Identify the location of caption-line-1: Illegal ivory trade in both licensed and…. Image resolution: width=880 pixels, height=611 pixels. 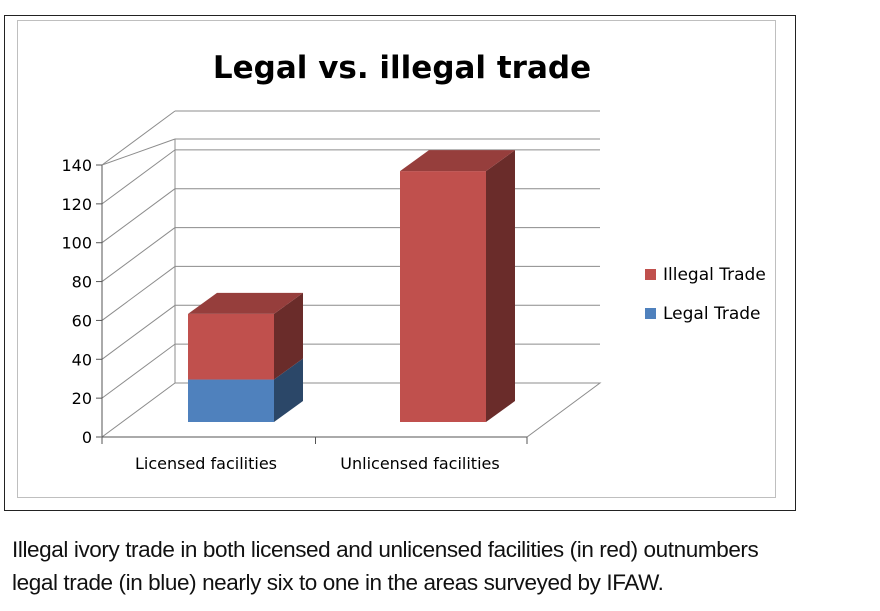
(385, 549).